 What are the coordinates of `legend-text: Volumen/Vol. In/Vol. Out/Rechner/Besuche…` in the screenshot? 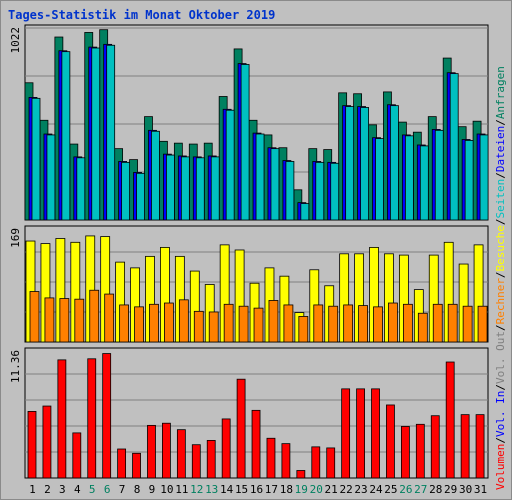 It's located at (500, 278).